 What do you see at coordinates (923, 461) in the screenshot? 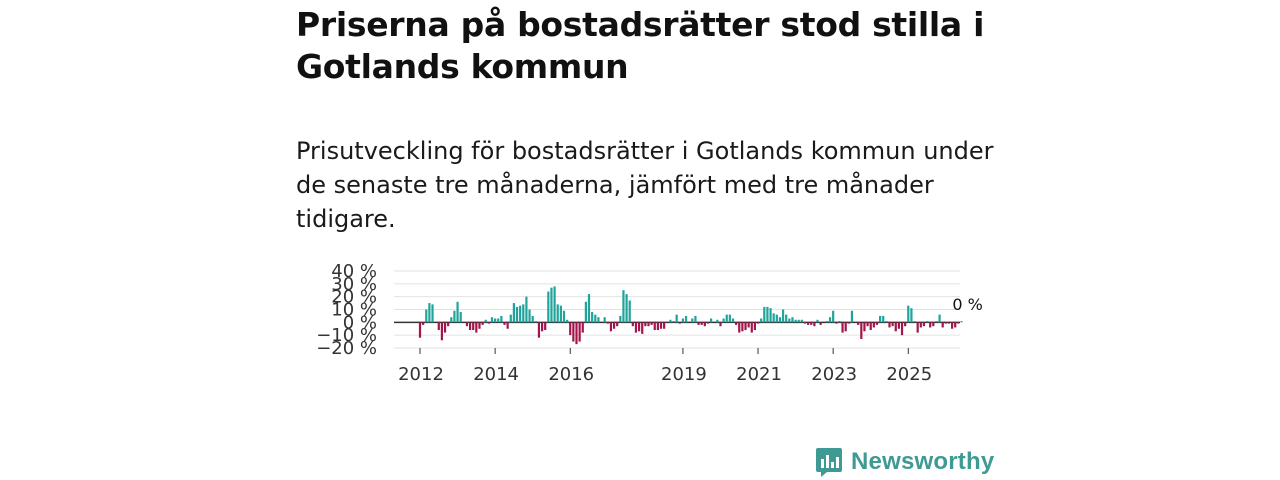
I see `newsworthy-logo-text: Newsworthy` at bounding box center [923, 461].